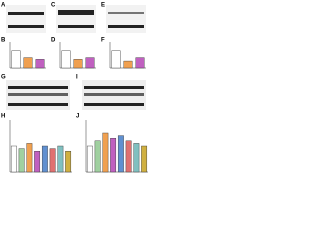  I want to click on blot-e, so click(126, 19).